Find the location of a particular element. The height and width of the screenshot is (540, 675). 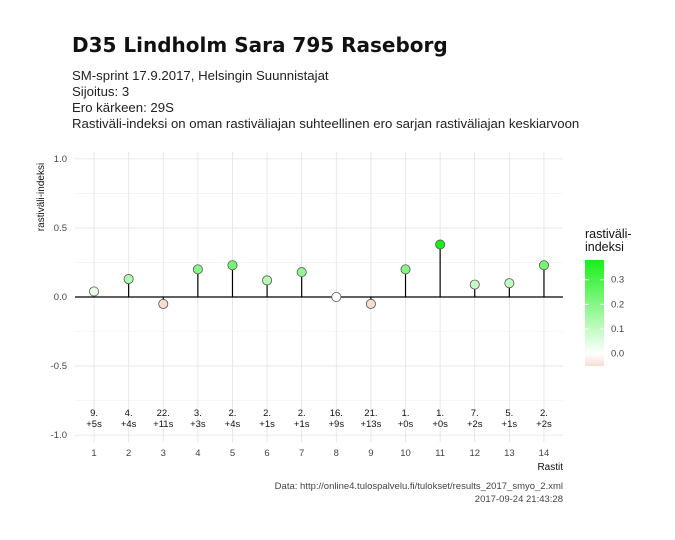

y-tick-label: 0.0 is located at coordinates (60, 297).